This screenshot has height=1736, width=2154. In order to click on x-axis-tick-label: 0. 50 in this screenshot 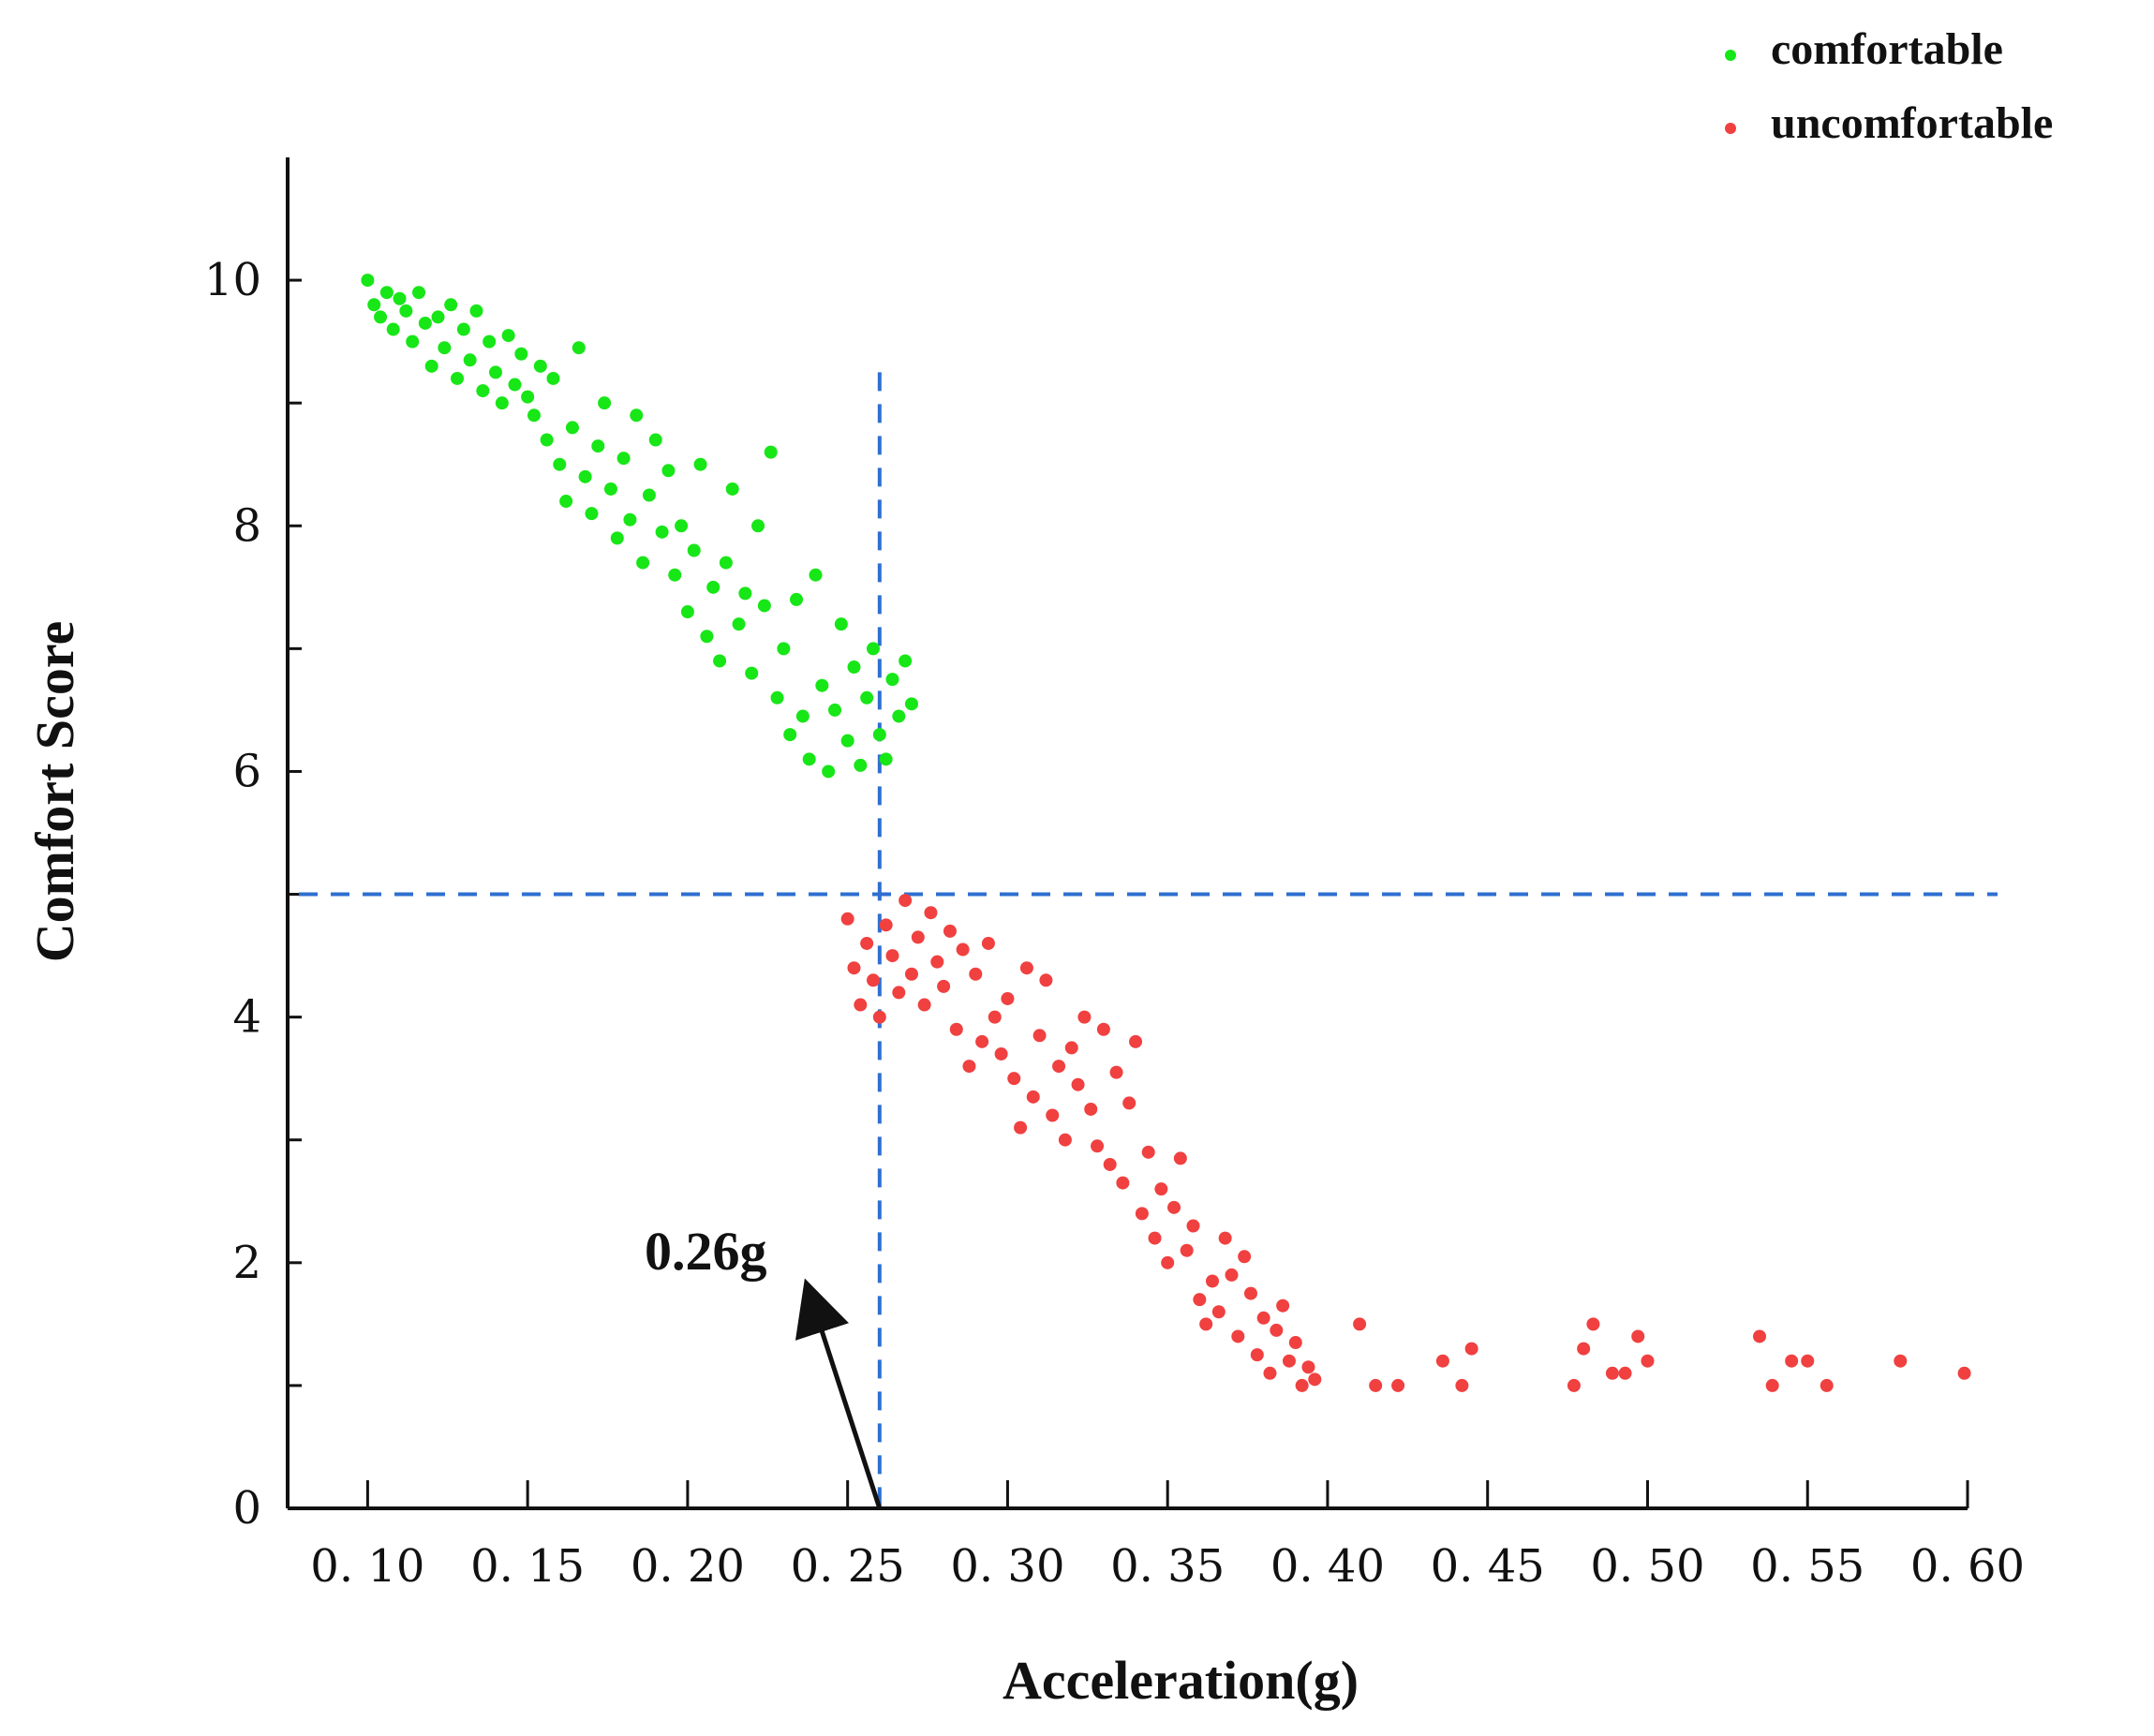, I will do `click(1647, 1567)`.